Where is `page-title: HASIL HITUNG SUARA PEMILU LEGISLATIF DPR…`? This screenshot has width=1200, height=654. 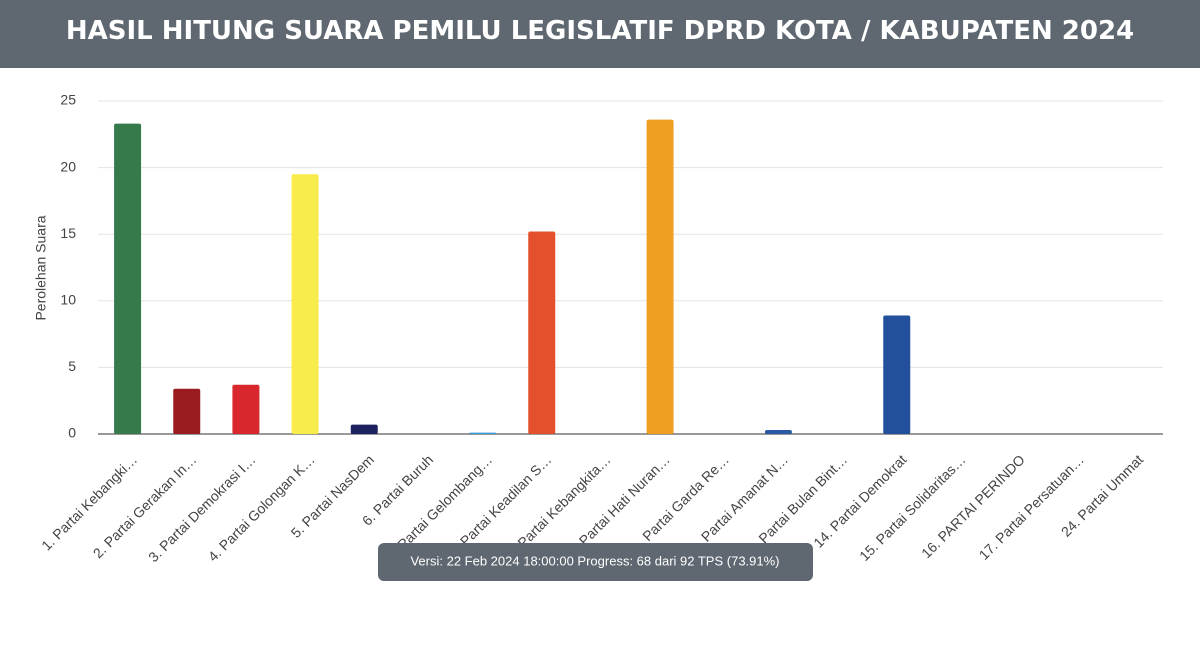 page-title: HASIL HITUNG SUARA PEMILU LEGISLATIF DPR… is located at coordinates (600, 34).